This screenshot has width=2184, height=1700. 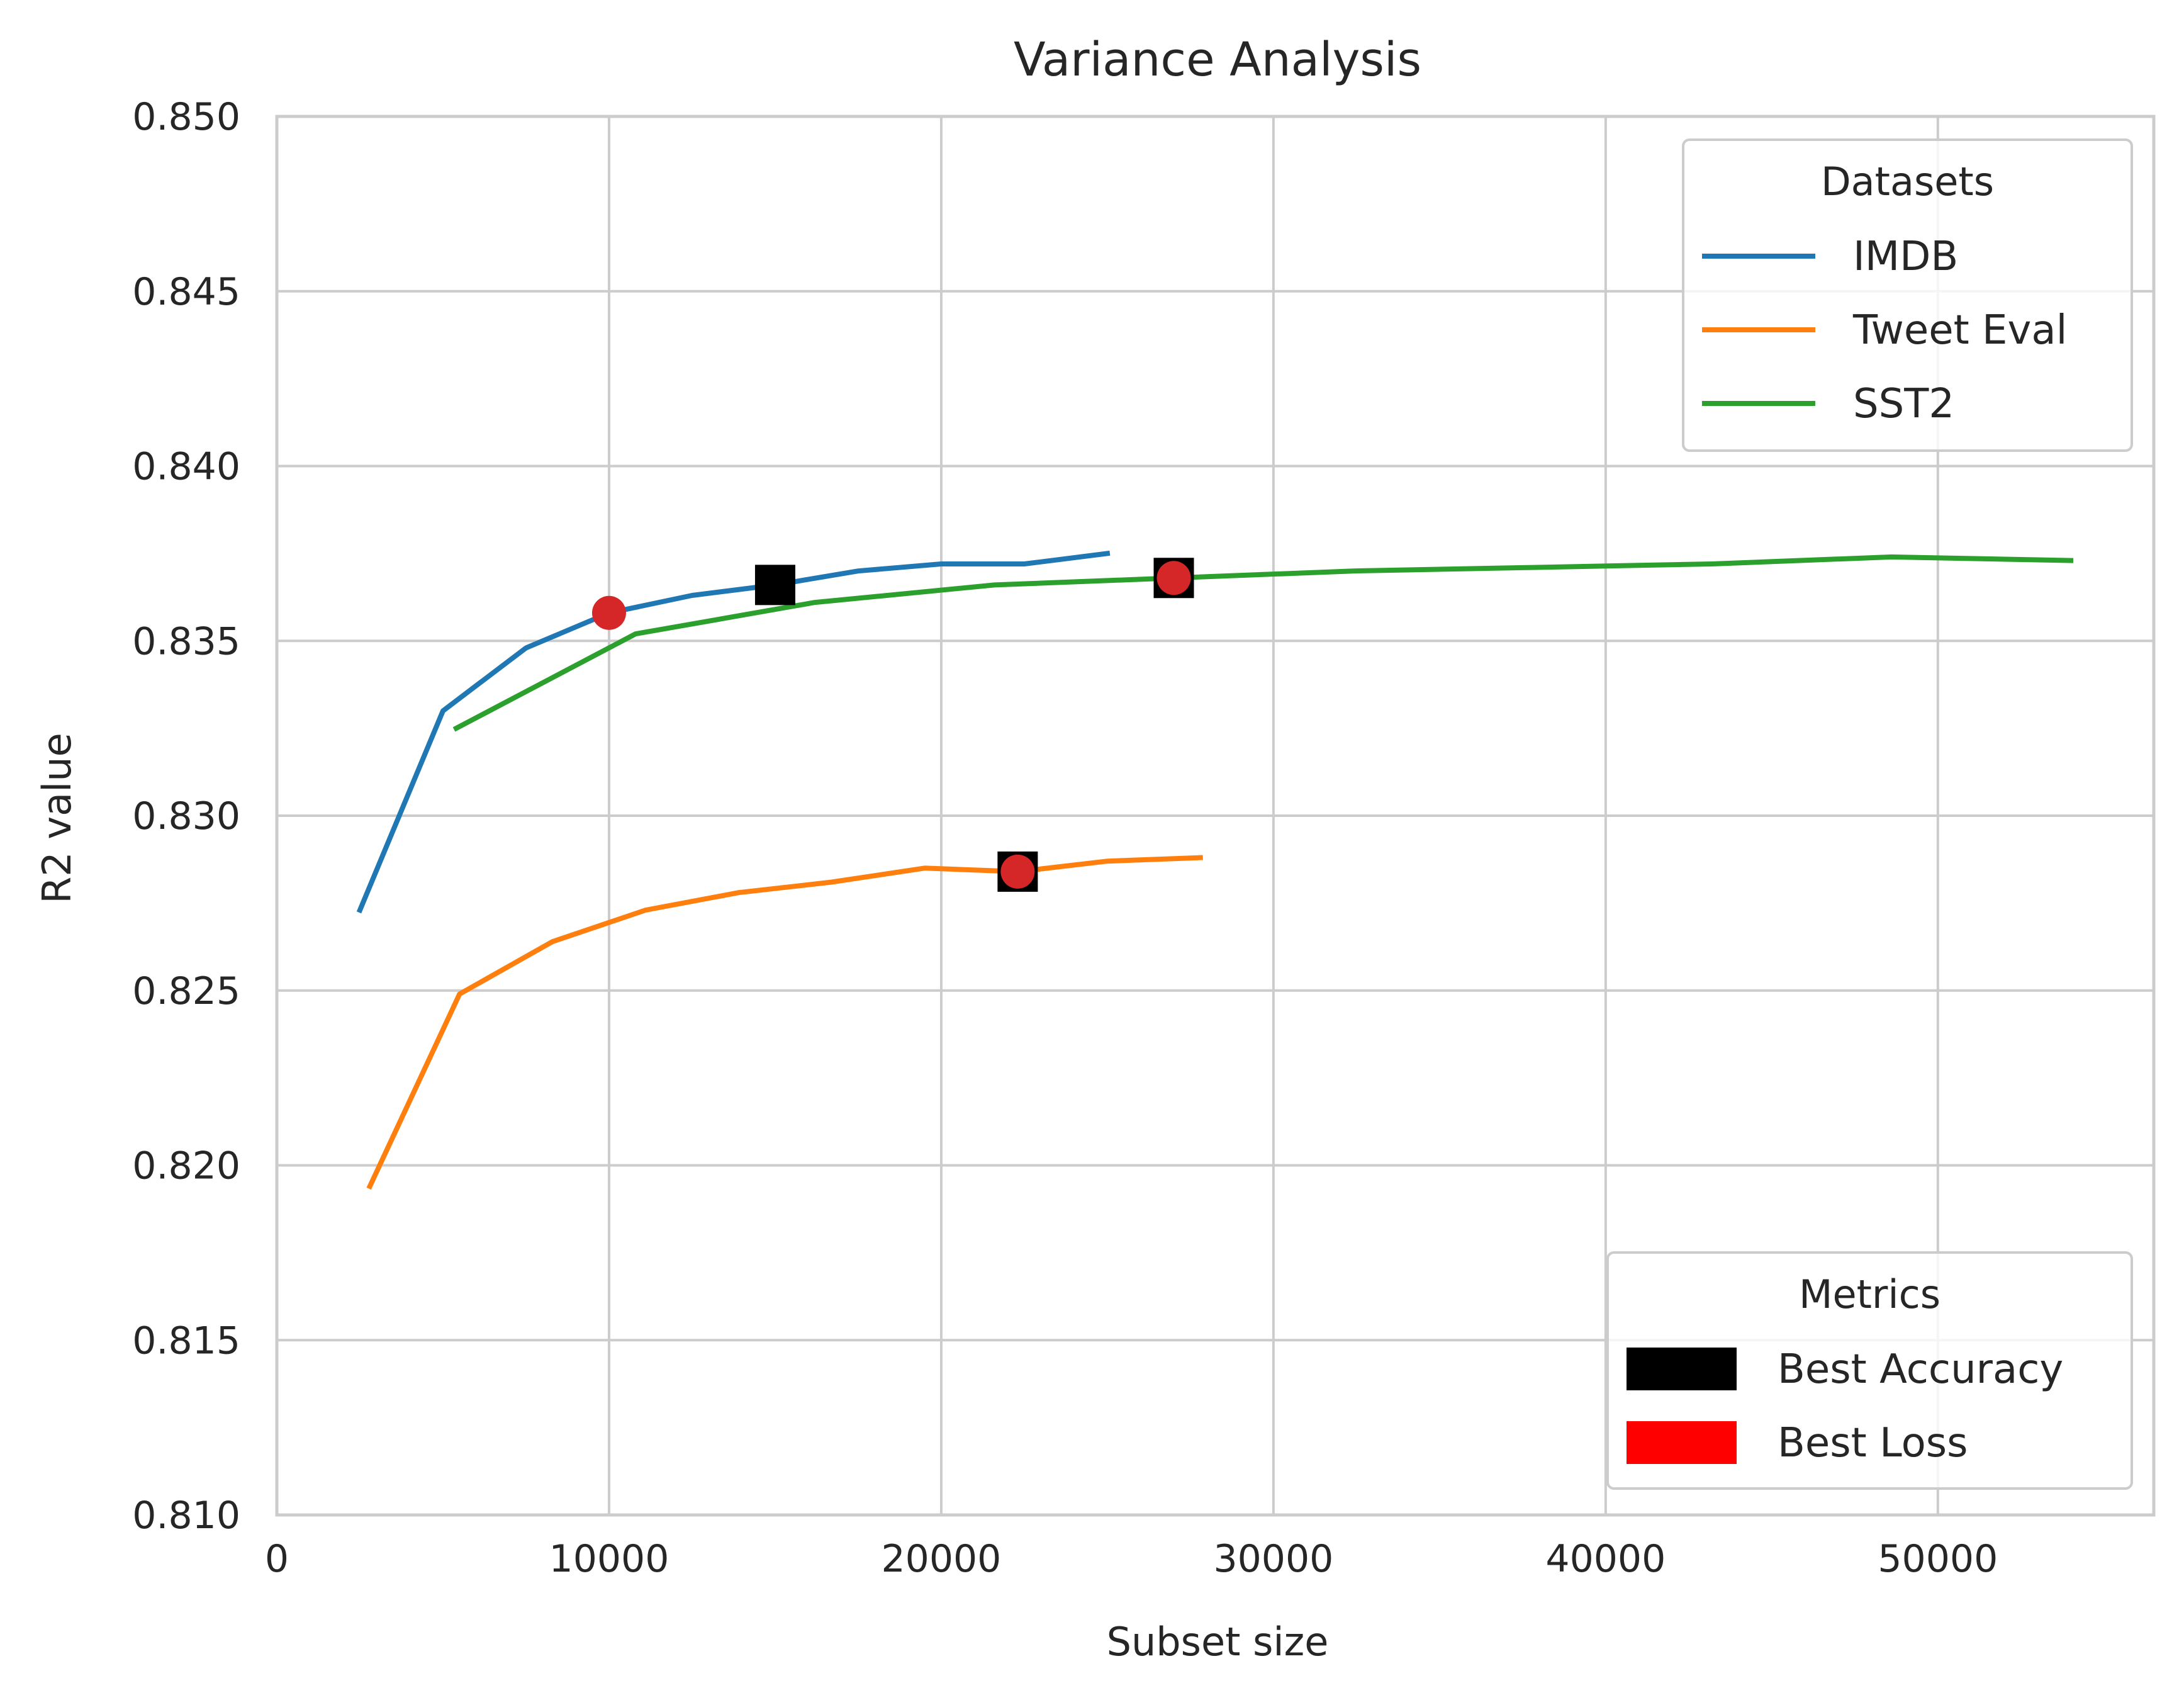 What do you see at coordinates (277, 1559) in the screenshot?
I see `x-tick-label: 0` at bounding box center [277, 1559].